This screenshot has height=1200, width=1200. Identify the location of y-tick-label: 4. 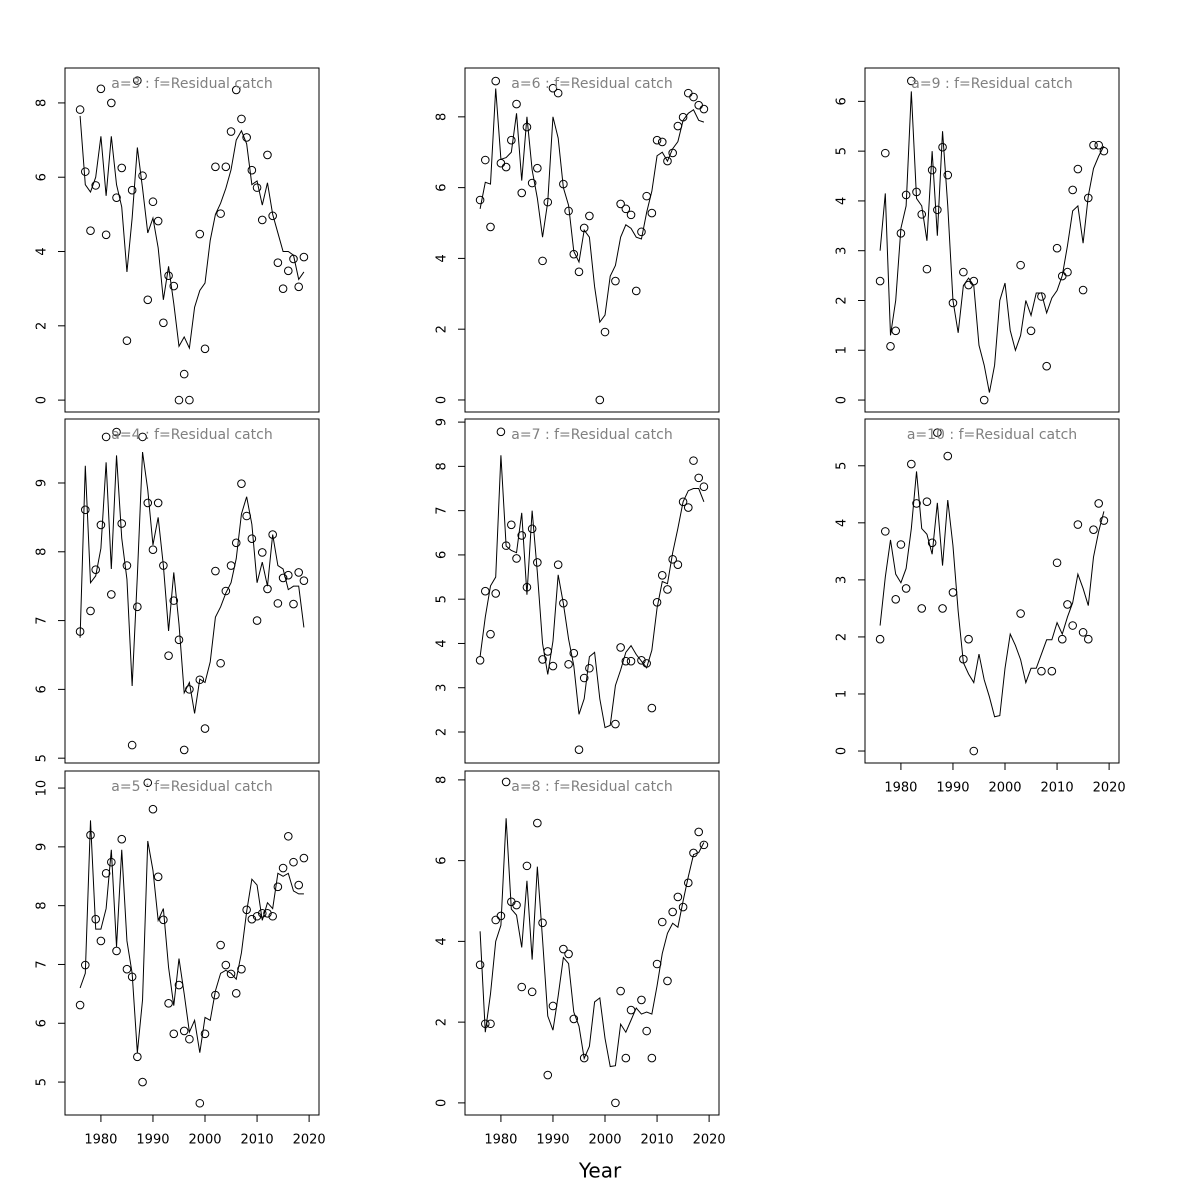
(842, 523).